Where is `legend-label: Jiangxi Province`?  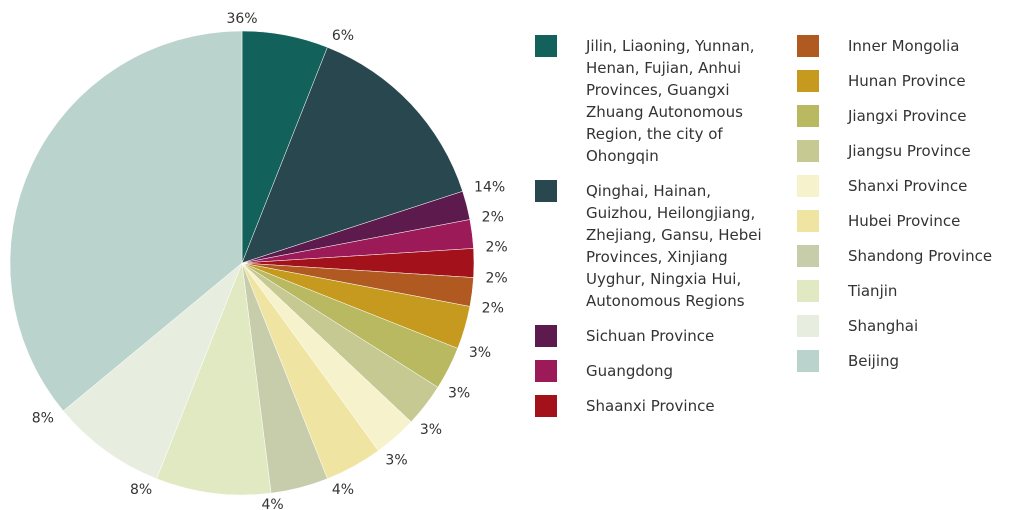 legend-label: Jiangxi Province is located at coordinates (907, 116).